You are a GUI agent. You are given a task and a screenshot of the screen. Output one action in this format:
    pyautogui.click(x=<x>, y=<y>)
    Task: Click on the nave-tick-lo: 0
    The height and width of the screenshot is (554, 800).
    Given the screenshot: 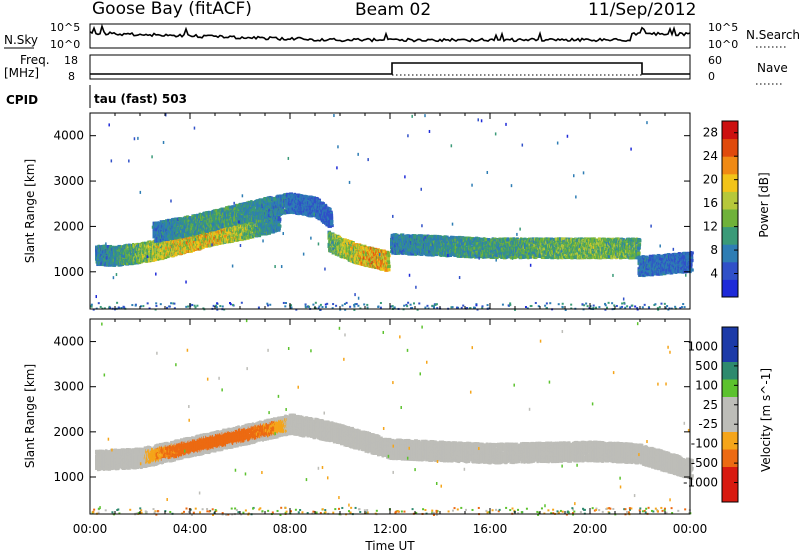 What is the action you would take?
    pyautogui.click(x=711, y=76)
    